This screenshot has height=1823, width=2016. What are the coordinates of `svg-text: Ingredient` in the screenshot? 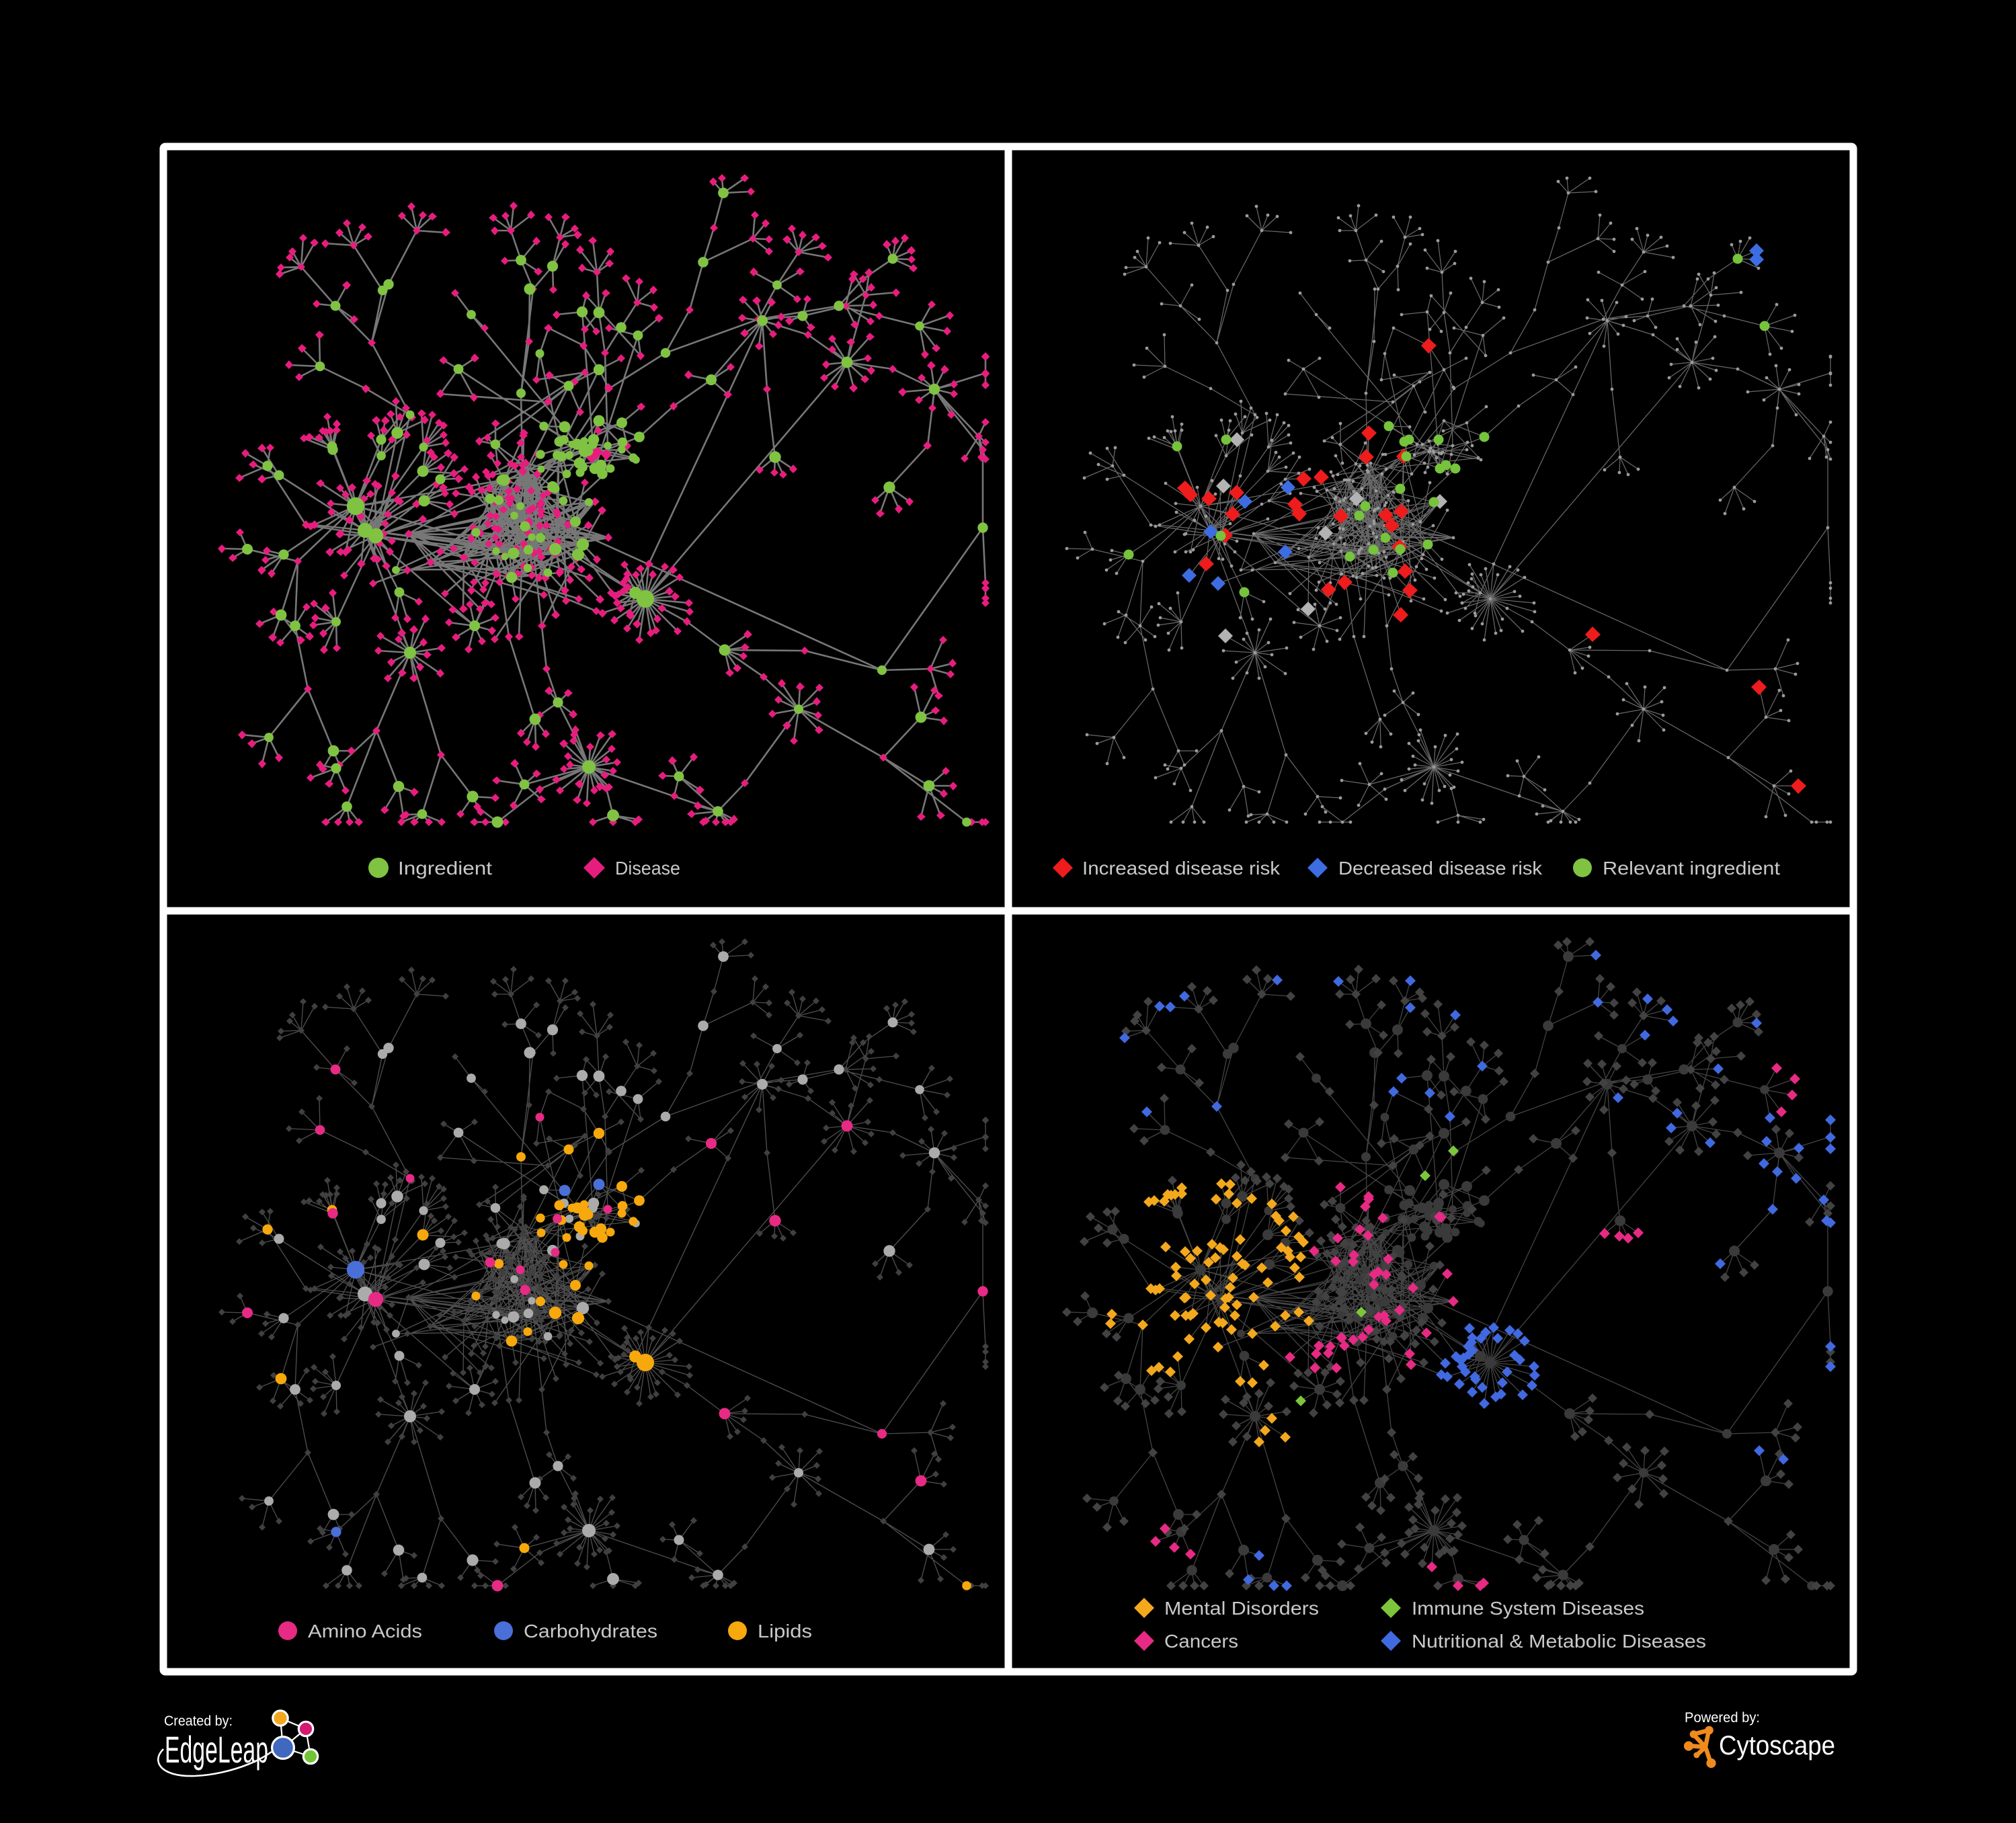 It's located at (445, 868).